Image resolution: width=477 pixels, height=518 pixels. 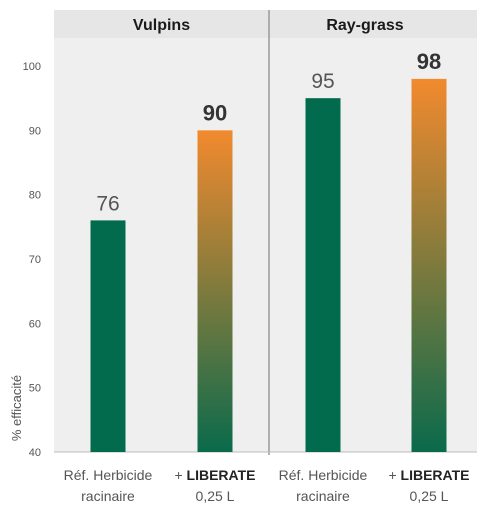 I want to click on y-tick-label: 70, so click(x=35, y=260).